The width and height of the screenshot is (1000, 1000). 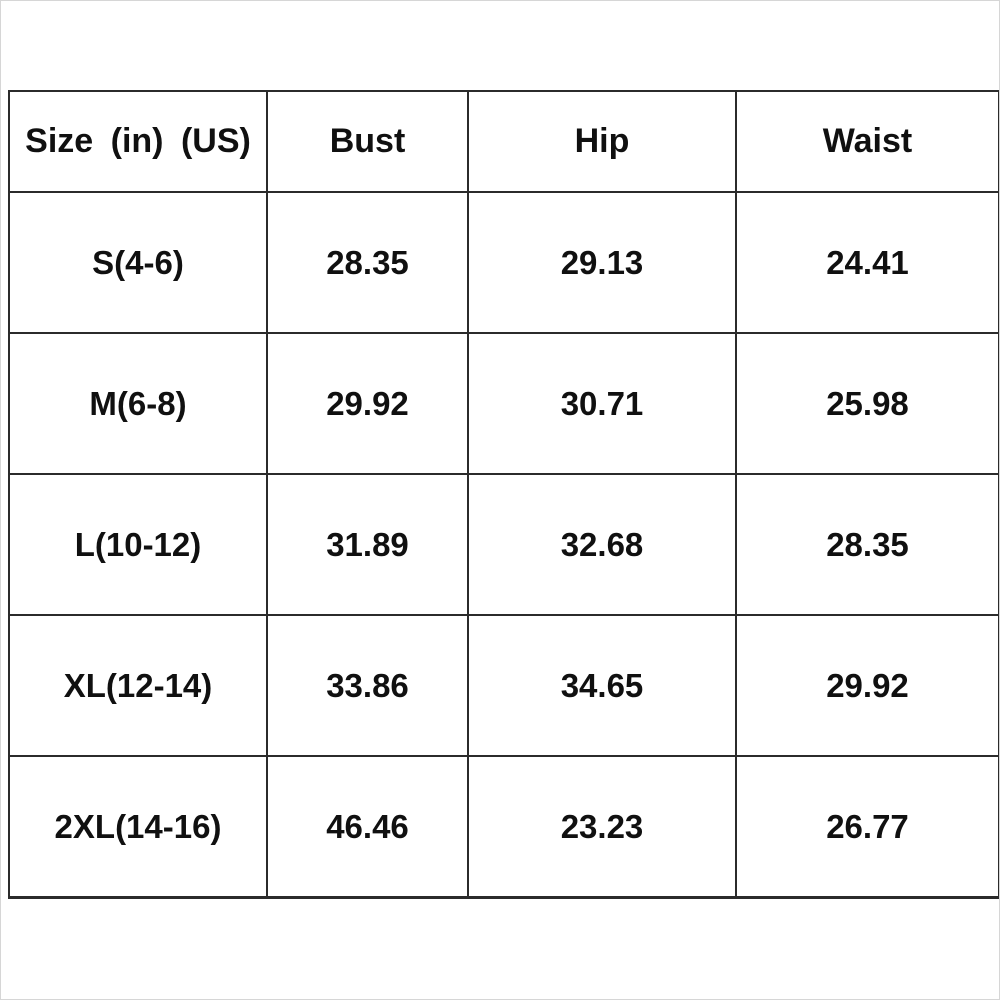 What do you see at coordinates (867, 827) in the screenshot?
I see `cell-waist: 26.77` at bounding box center [867, 827].